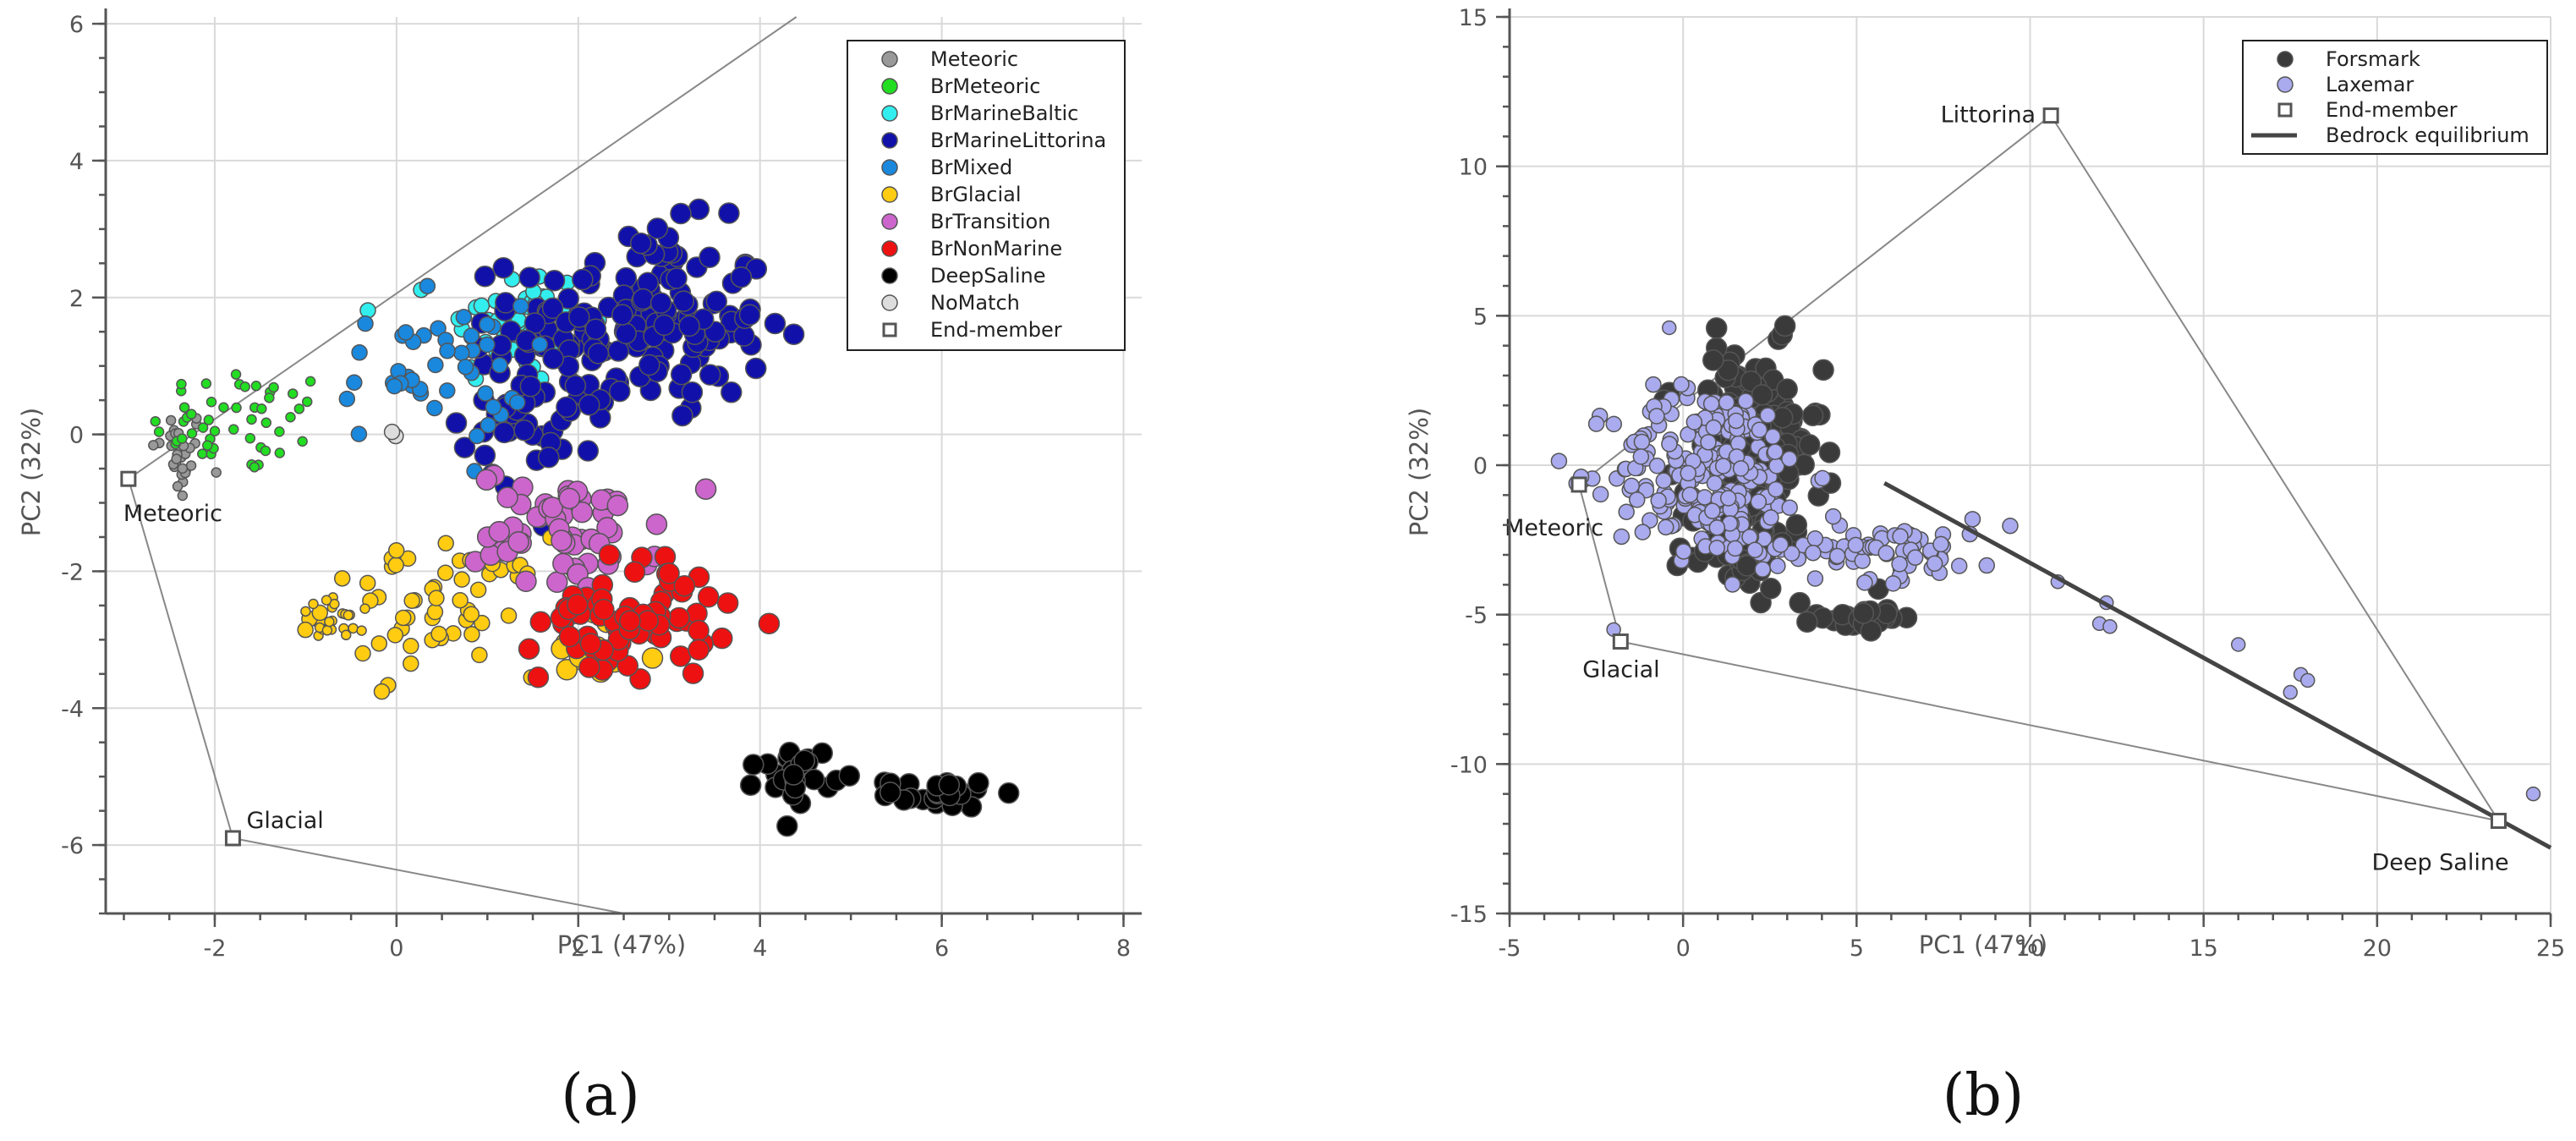 The height and width of the screenshot is (1141, 2576). I want to click on legend-marker-meteoric, so click(889, 60).